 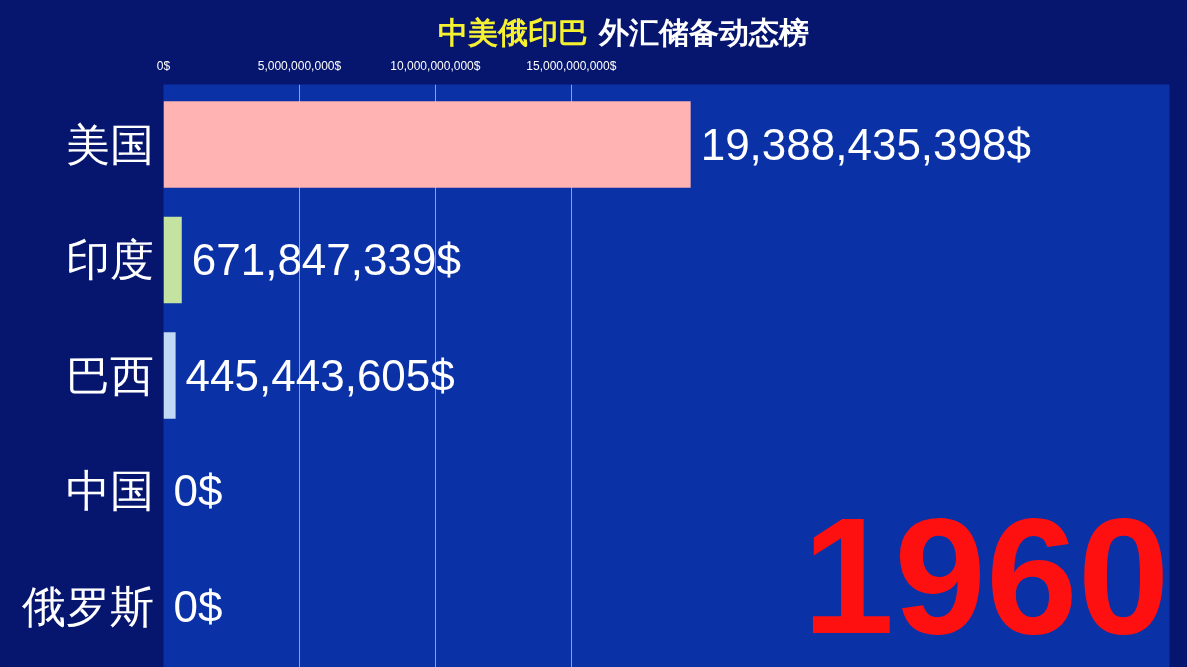 What do you see at coordinates (109, 260) in the screenshot?
I see `y-tick-label: 印度` at bounding box center [109, 260].